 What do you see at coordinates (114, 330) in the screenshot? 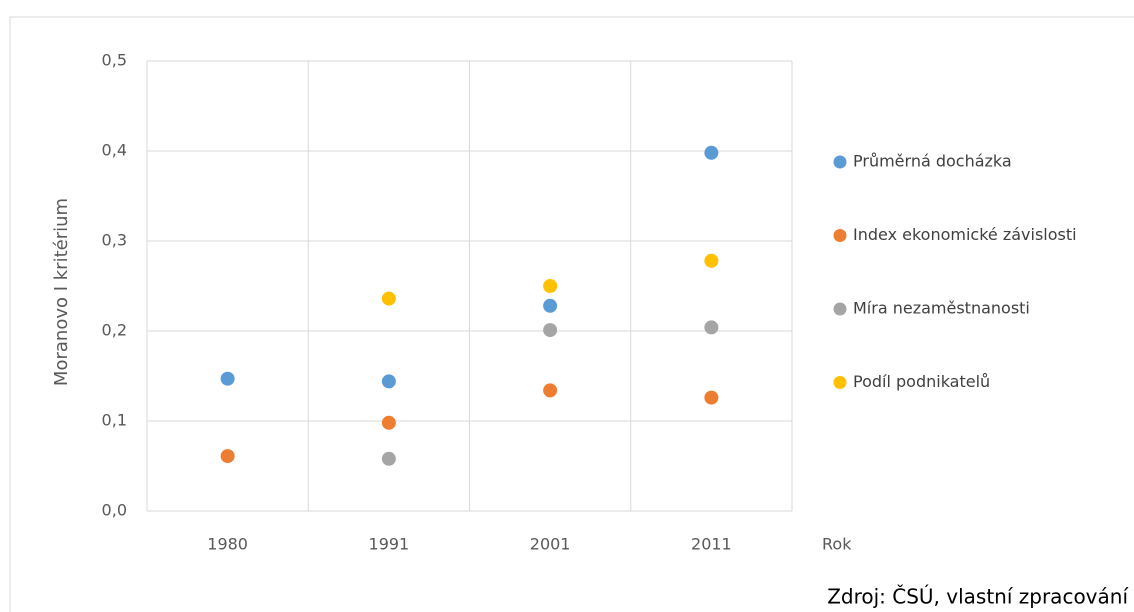
I see `y-tick-label: 0,2` at bounding box center [114, 330].